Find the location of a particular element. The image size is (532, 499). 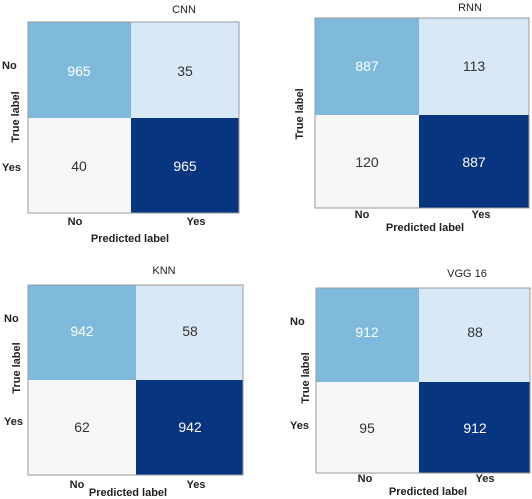

cell-value-1-1: 965 is located at coordinates (185, 166).